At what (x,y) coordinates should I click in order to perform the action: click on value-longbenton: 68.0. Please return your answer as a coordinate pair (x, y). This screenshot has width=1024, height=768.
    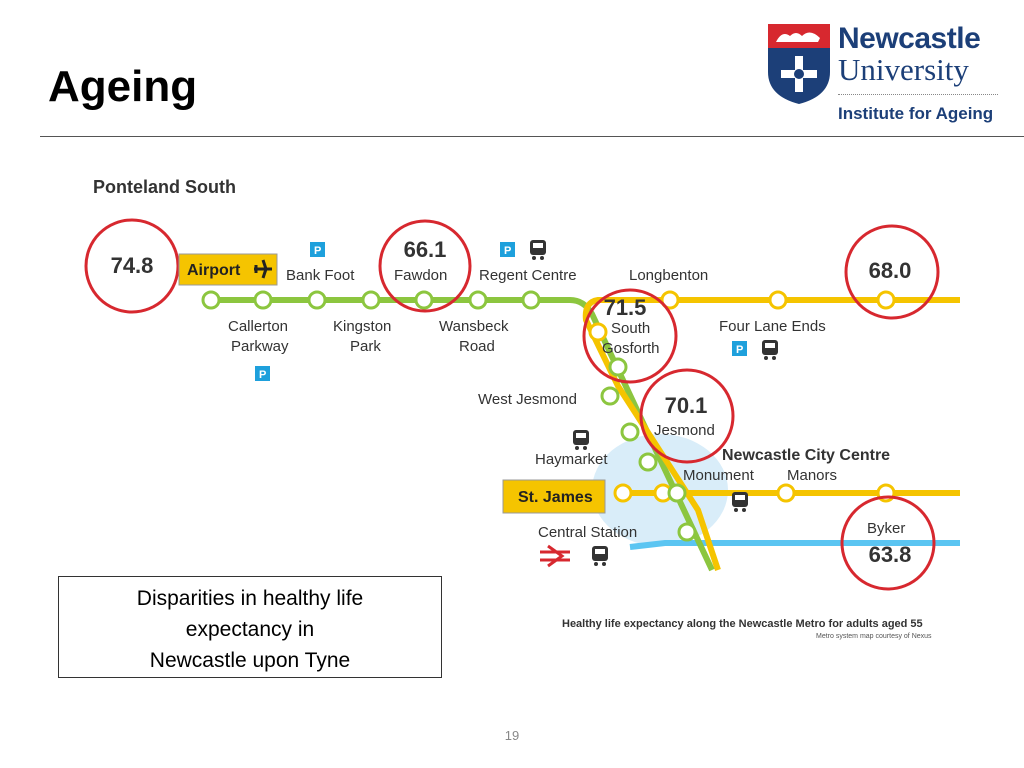
    Looking at the image, I should click on (890, 270).